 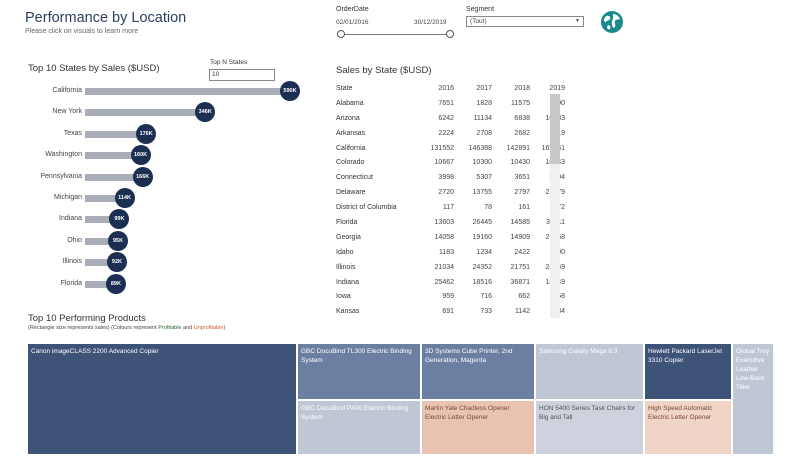 I want to click on treemap-tile: Canon imageCLASS 2200 Advanced Copier, so click(x=162, y=399).